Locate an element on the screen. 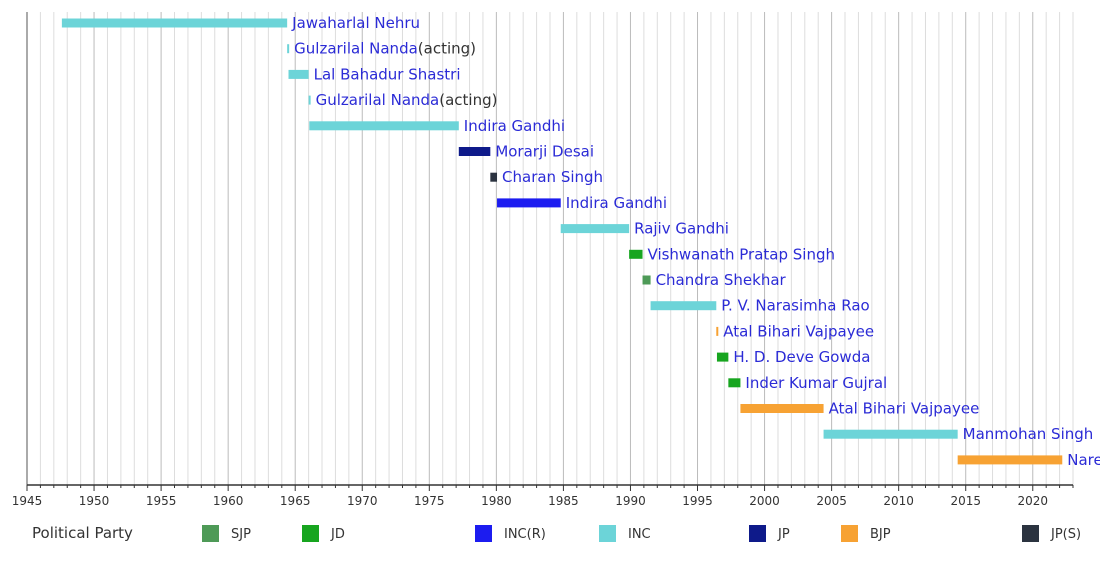 This screenshot has height=562, width=1100. term-label: Jawaharlal Nehru is located at coordinates (355, 23).